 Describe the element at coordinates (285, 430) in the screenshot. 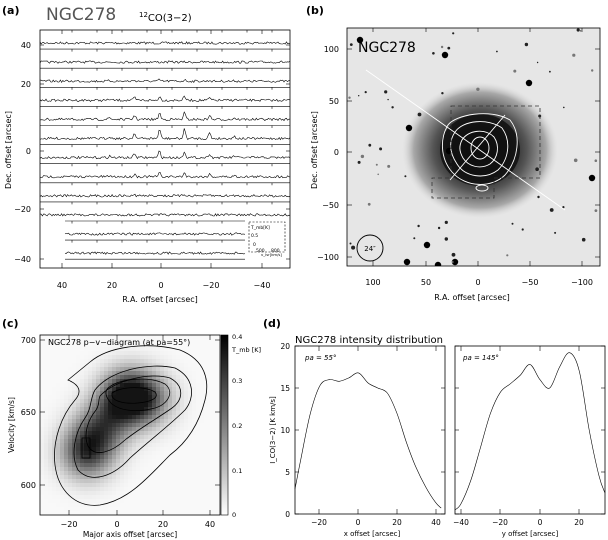

I see `panel-d-ytick: 10` at that location.